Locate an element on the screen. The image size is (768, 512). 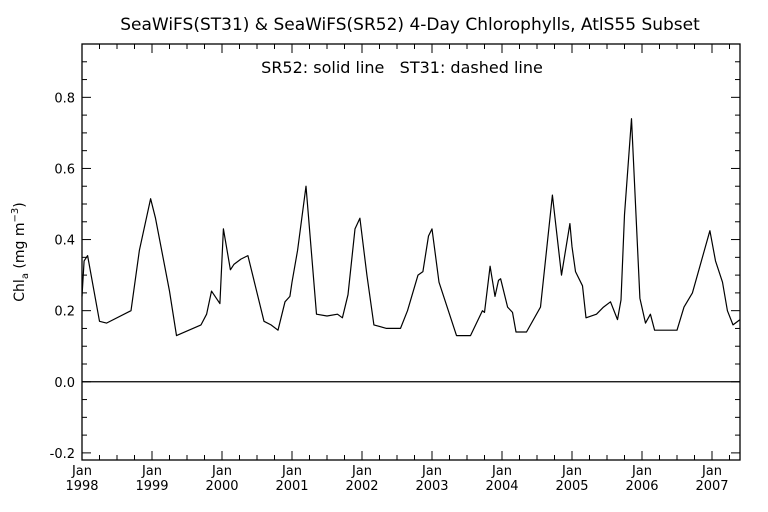
x-tick-year-label: 2001 is located at coordinates (291, 486).